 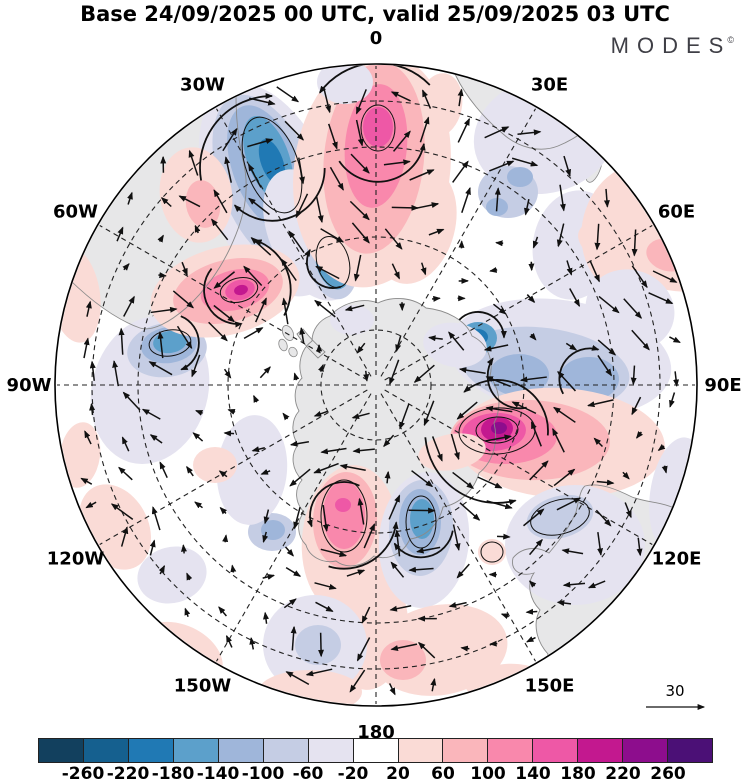 I want to click on colorbar, so click(x=375, y=750).